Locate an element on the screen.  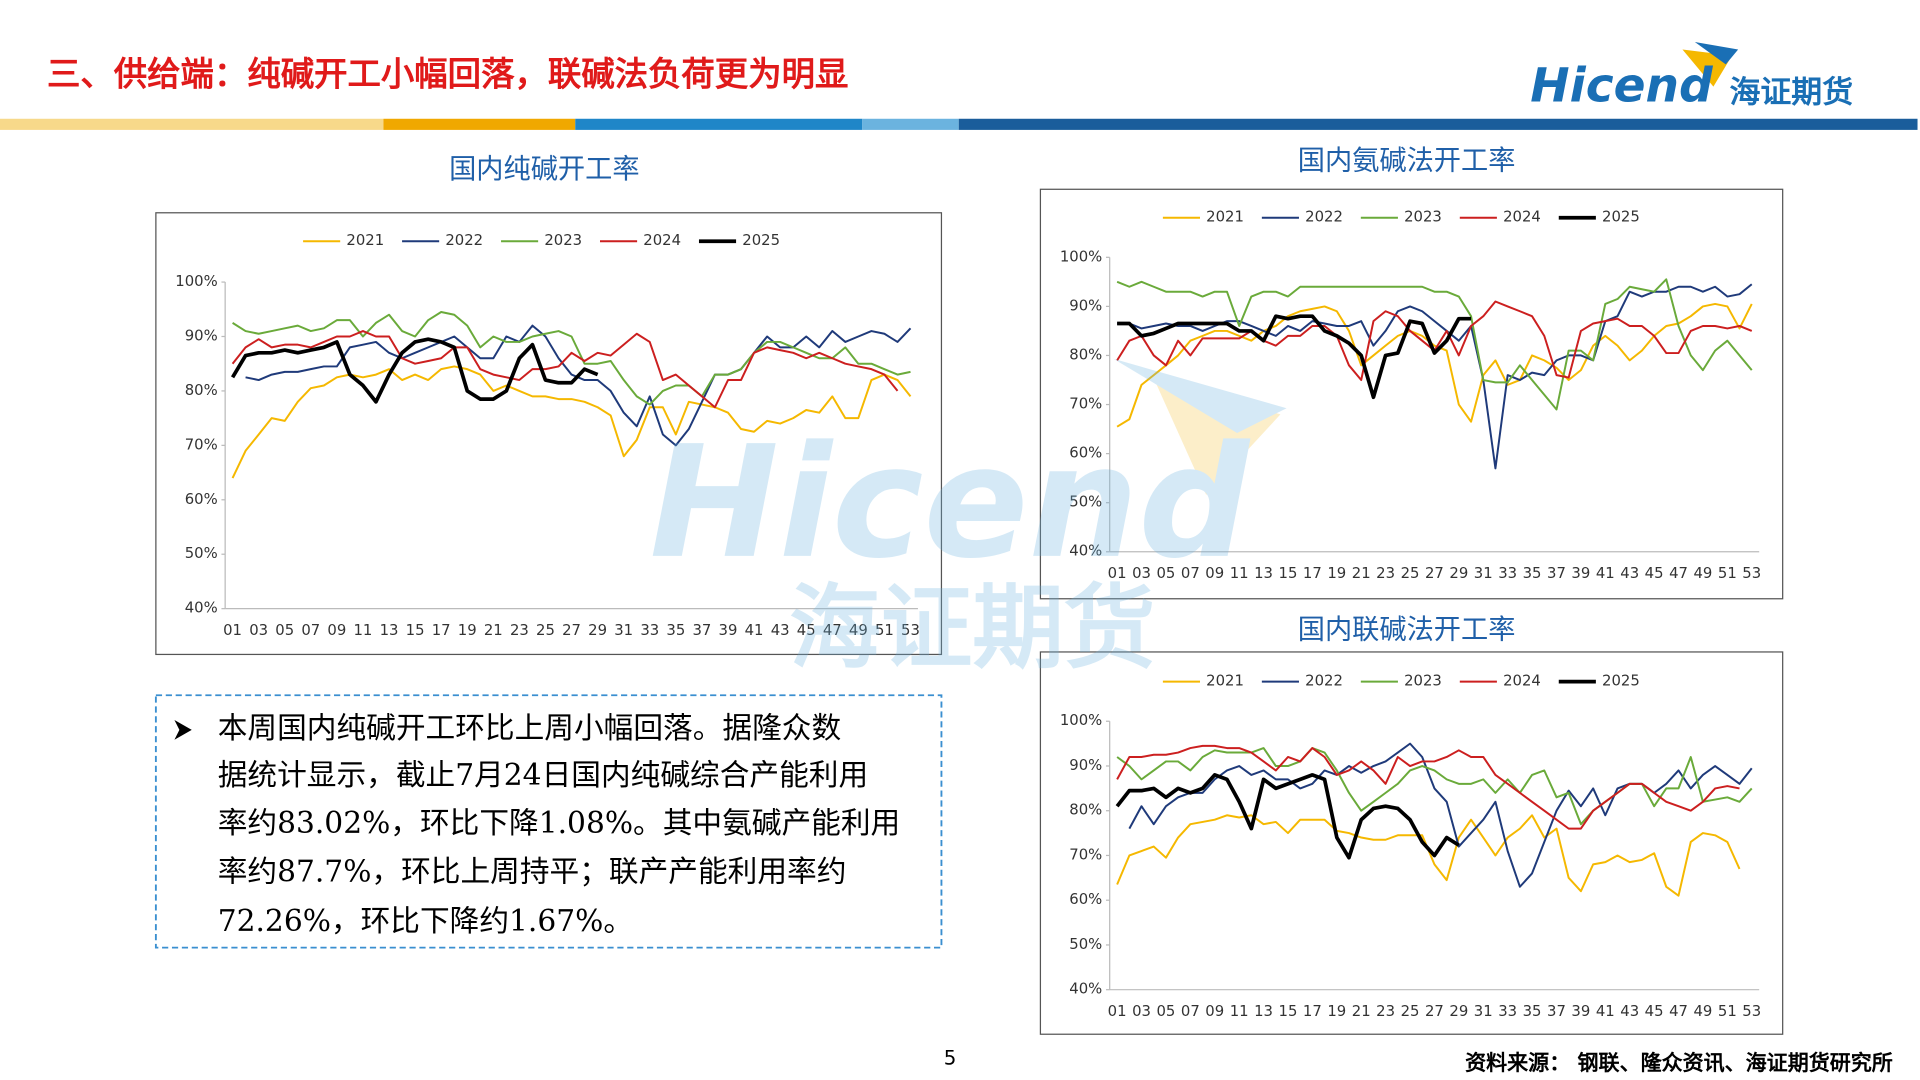
text-box is located at coordinates (548, 821).